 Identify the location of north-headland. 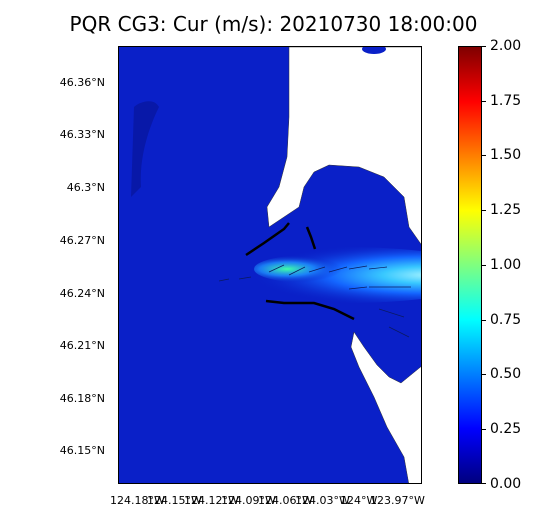
(343, 146).